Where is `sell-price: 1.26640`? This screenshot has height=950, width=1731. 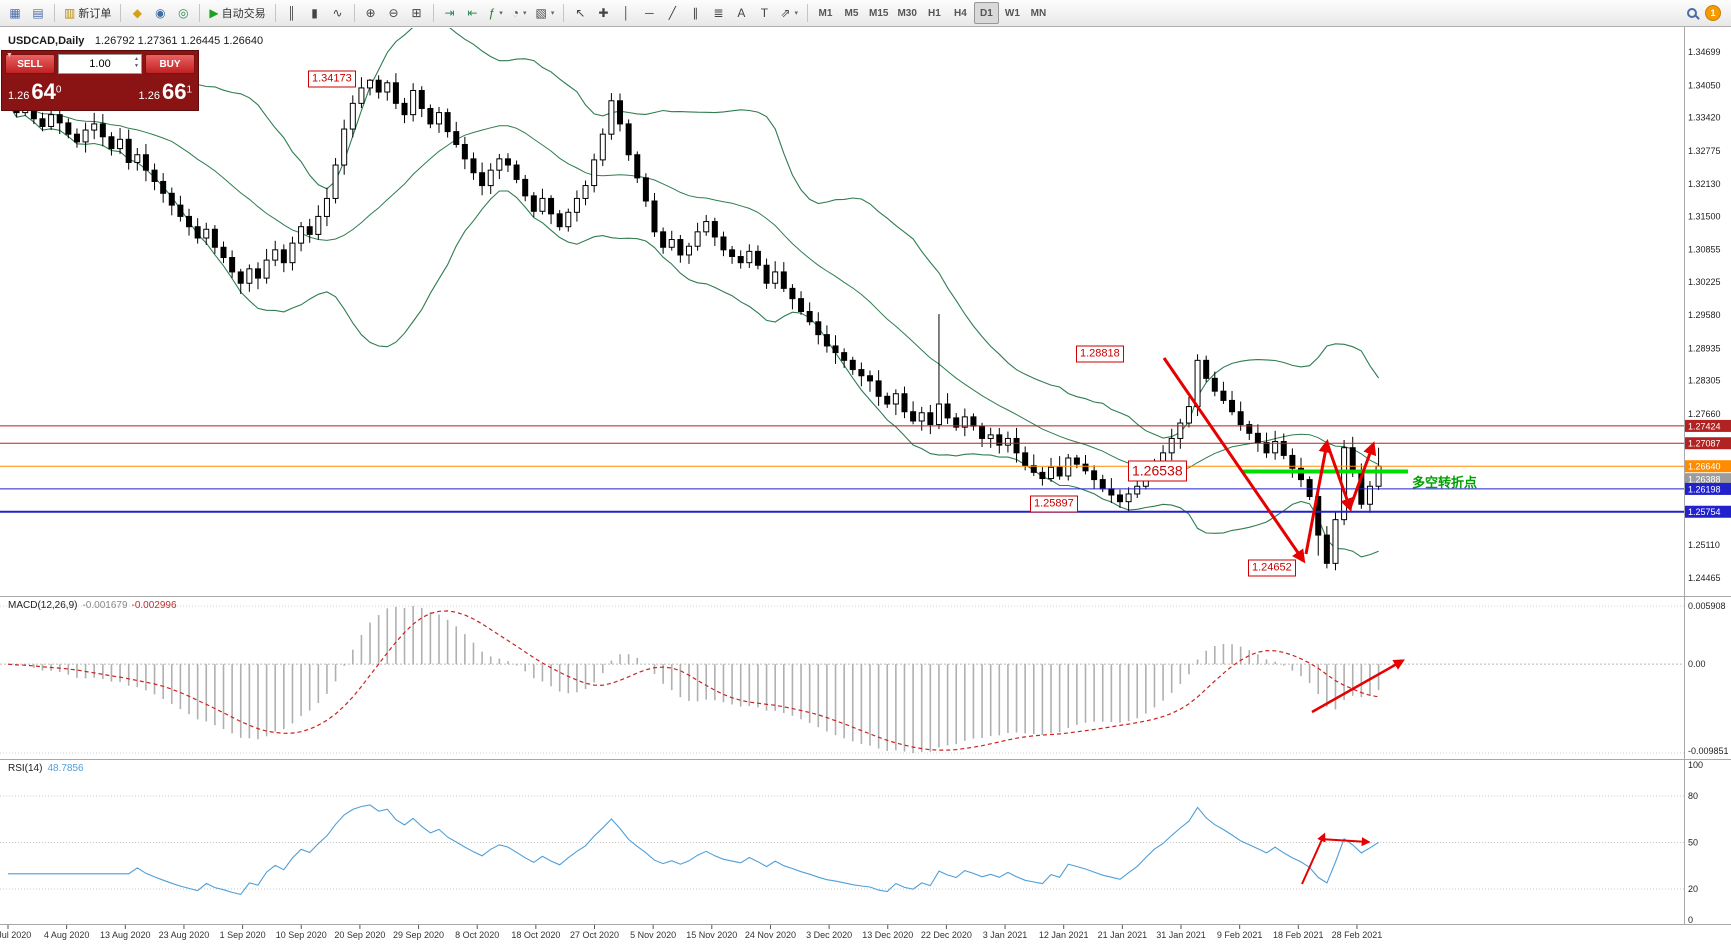 sell-price: 1.26640 is located at coordinates (34, 92).